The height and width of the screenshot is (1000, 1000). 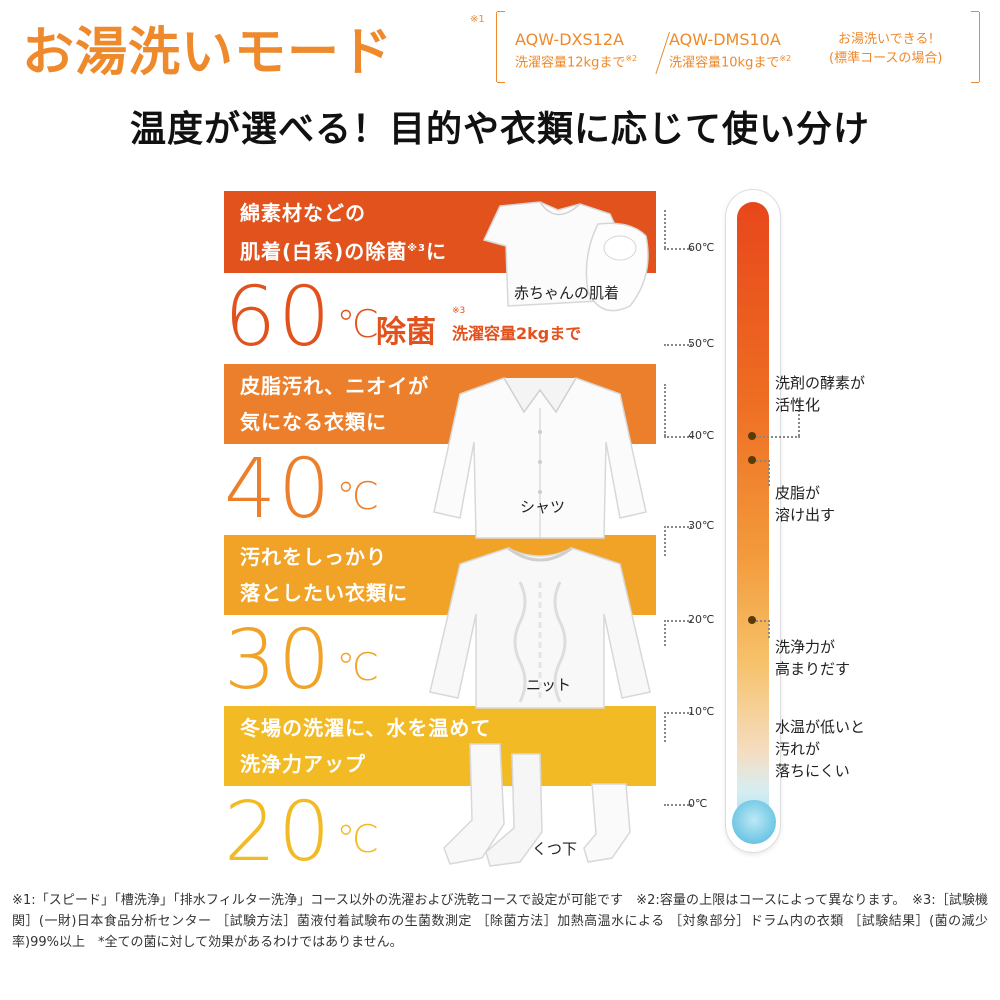 What do you see at coordinates (324, 251) in the screenshot?
I see `mode-description: 肌着(白系)の除菌` at bounding box center [324, 251].